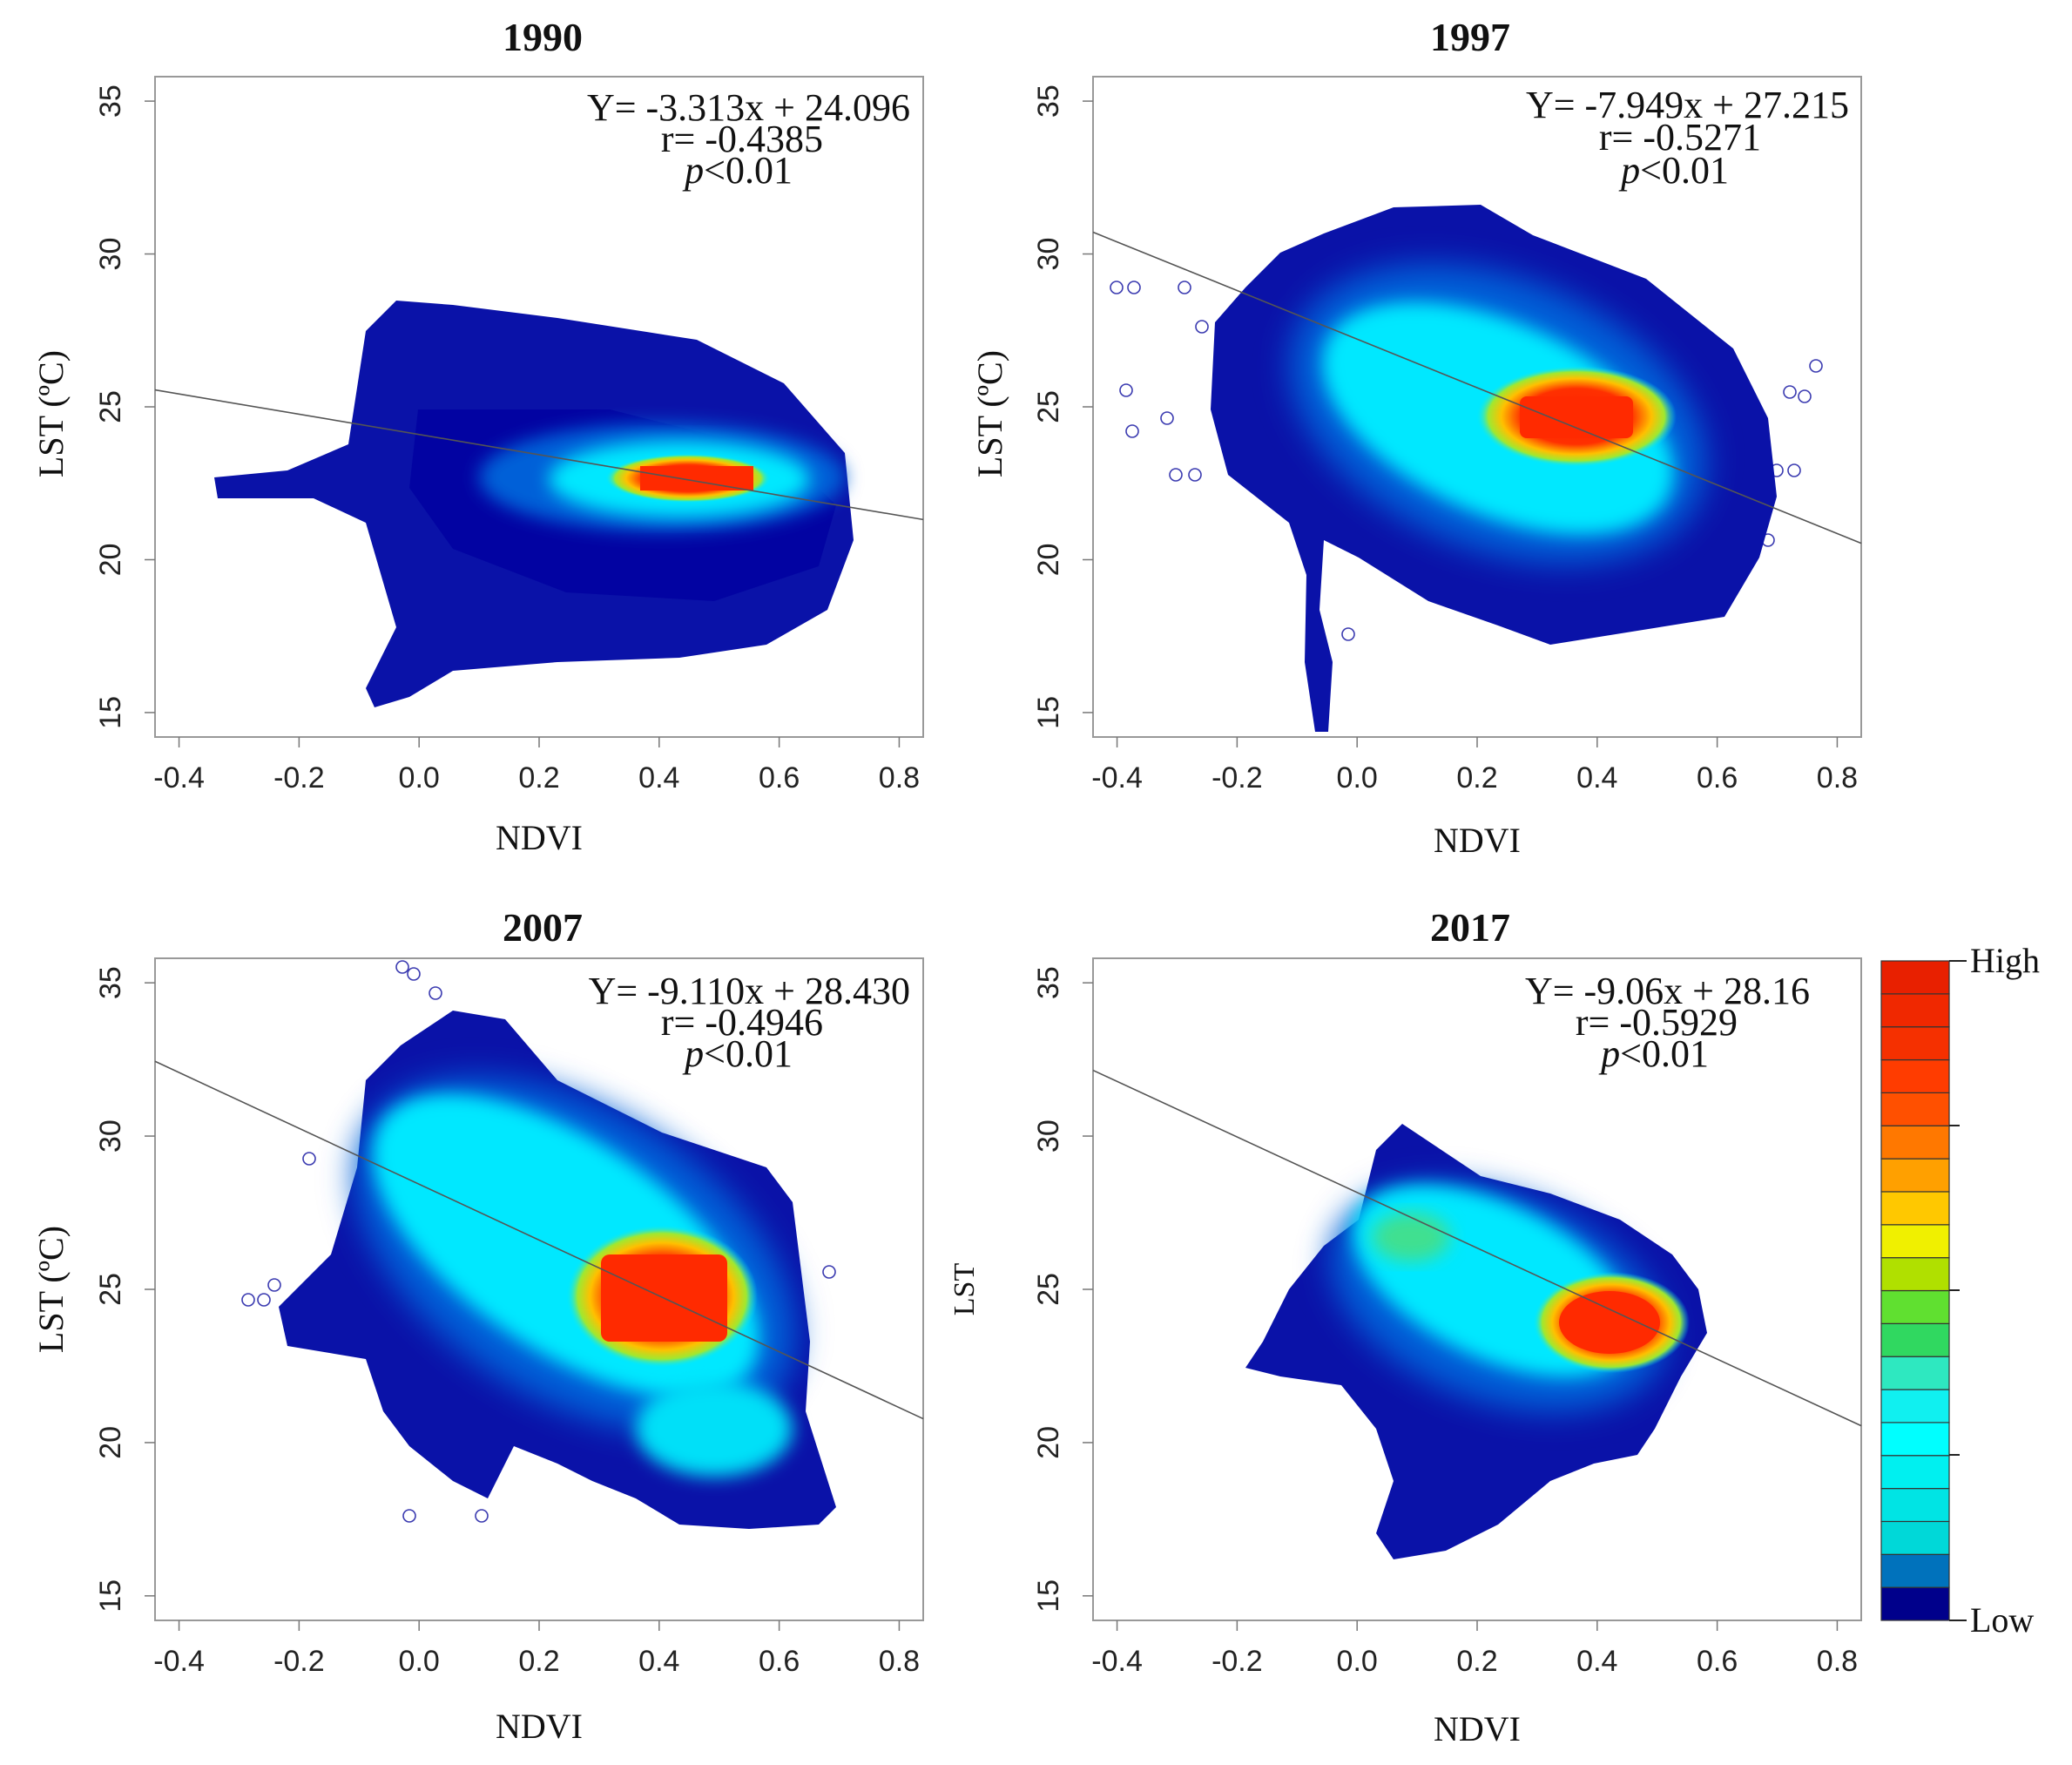 Image resolution: width=2072 pixels, height=1765 pixels. Describe the element at coordinates (1960, 1290) in the screenshot. I see `density-legend: High Low` at that location.